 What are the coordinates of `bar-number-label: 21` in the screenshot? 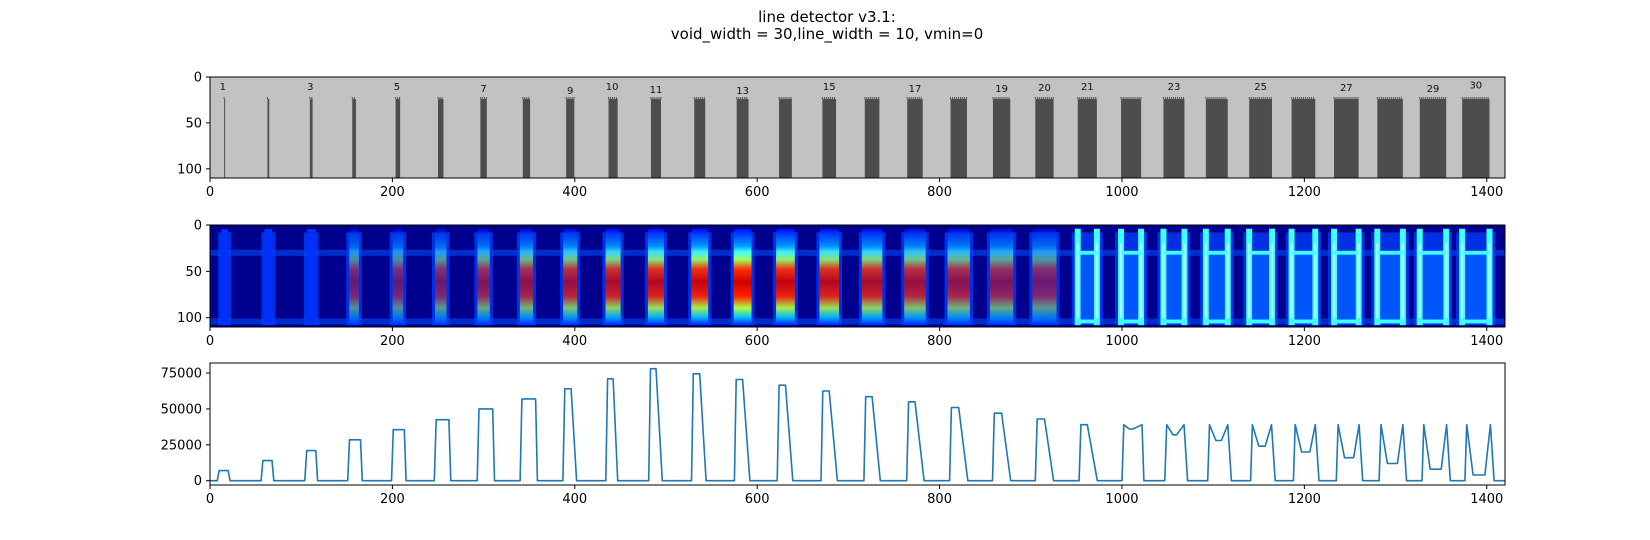 It's located at (1087, 87).